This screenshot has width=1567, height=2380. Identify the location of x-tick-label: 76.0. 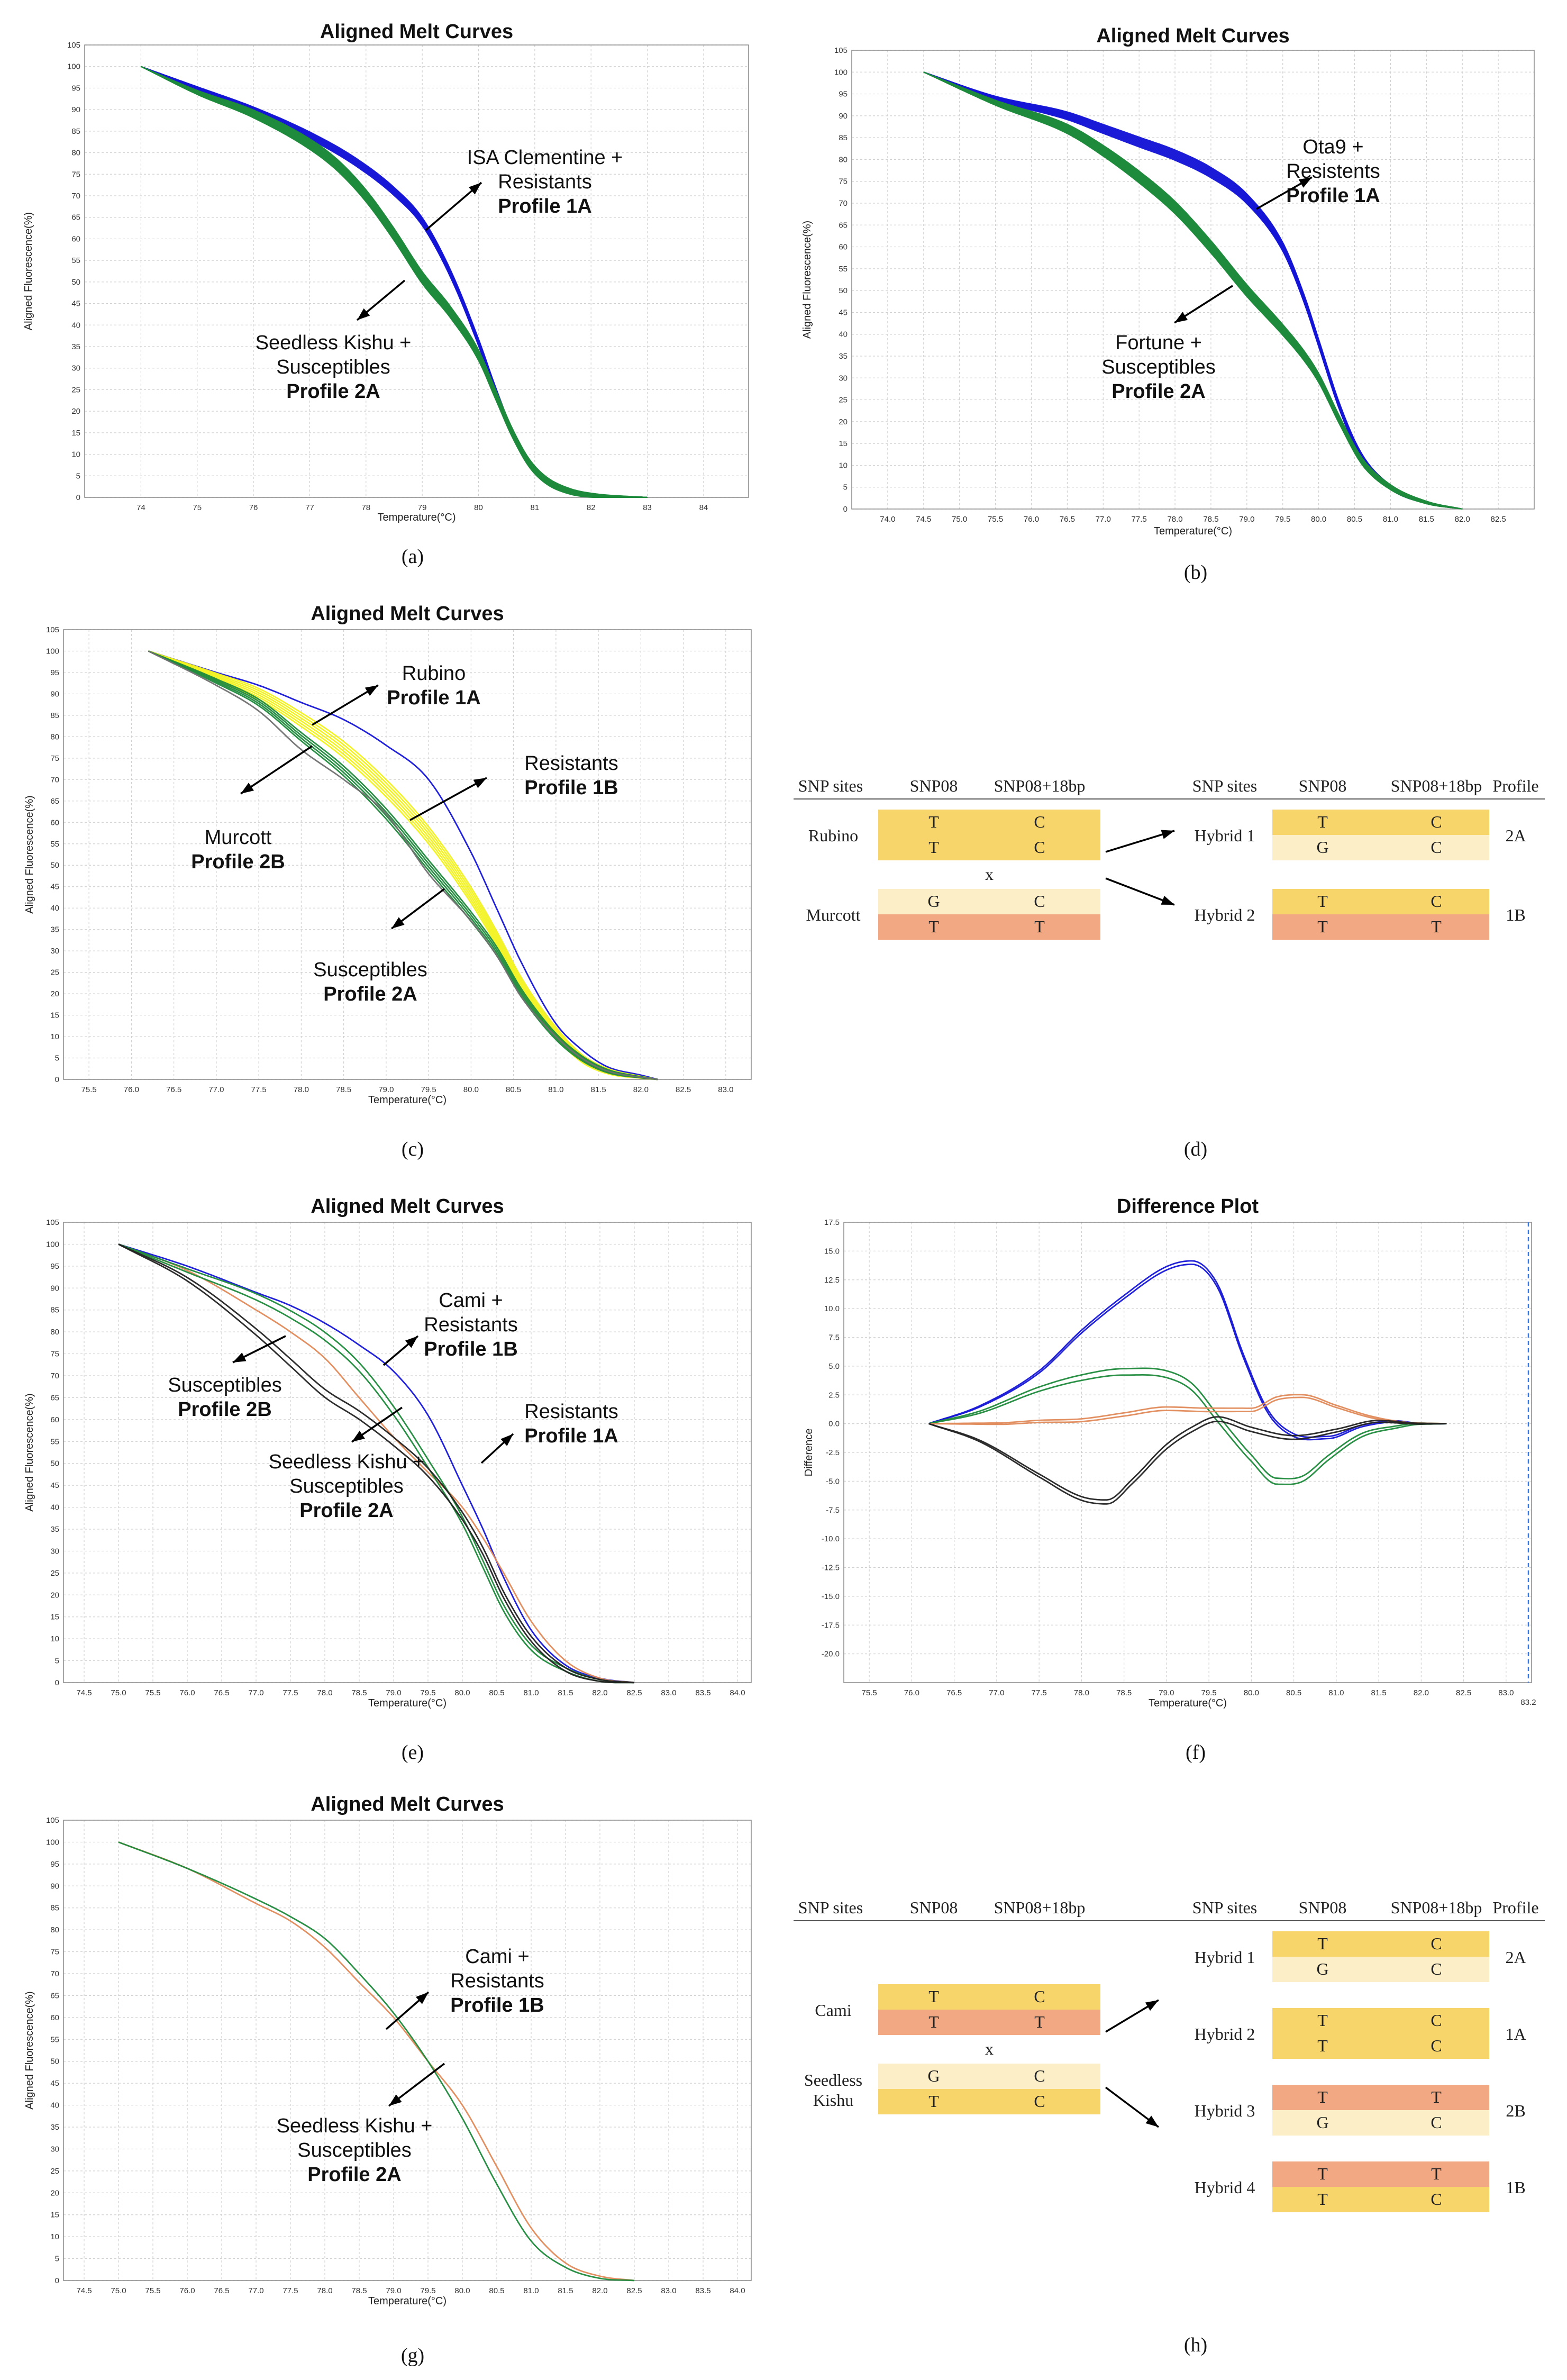
(1031, 519).